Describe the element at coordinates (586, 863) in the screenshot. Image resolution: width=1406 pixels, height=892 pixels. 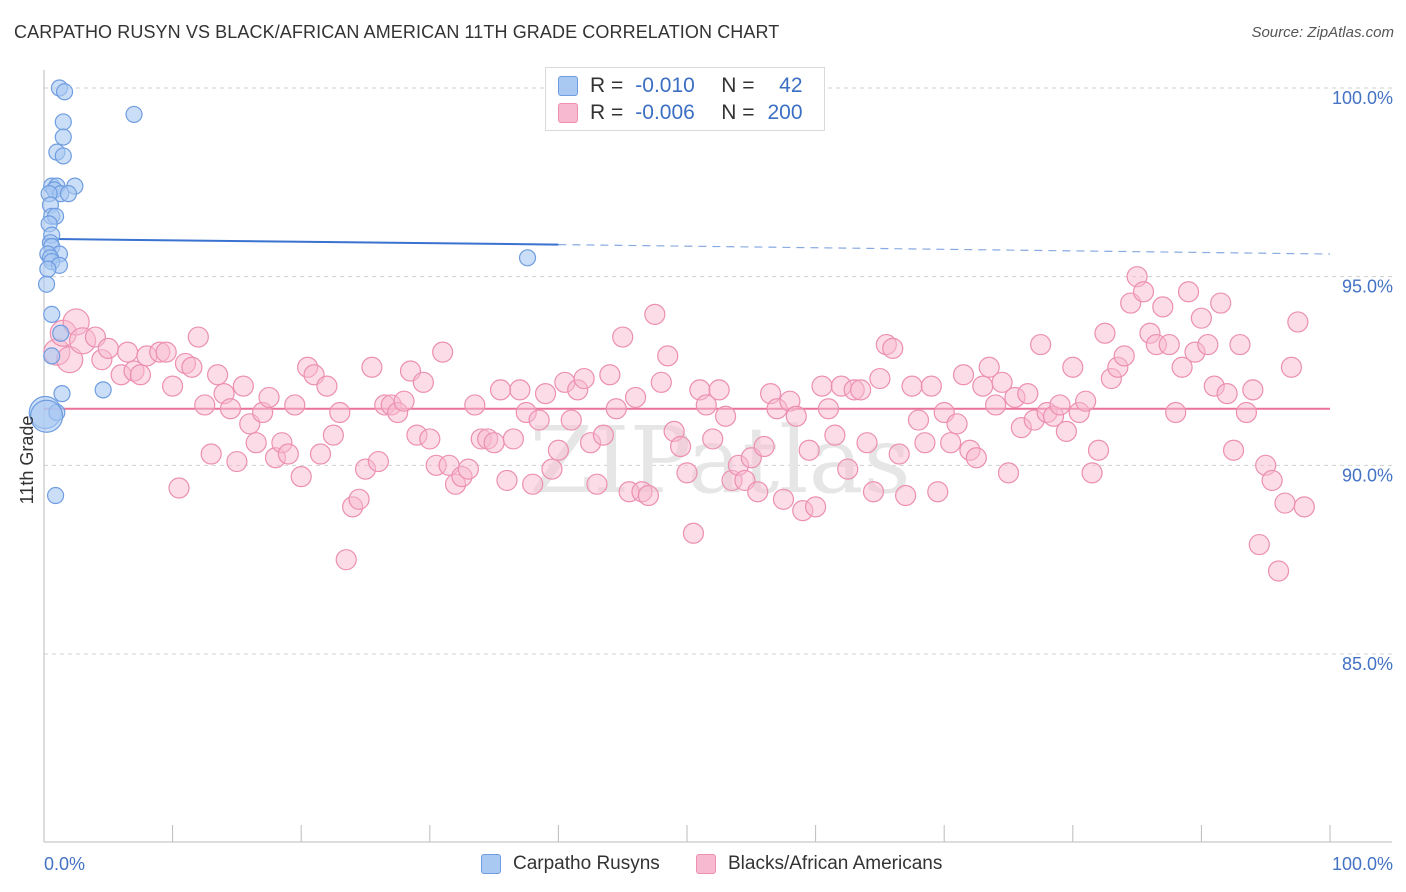
I see `legend-label: Carpatho Rusyns` at that location.